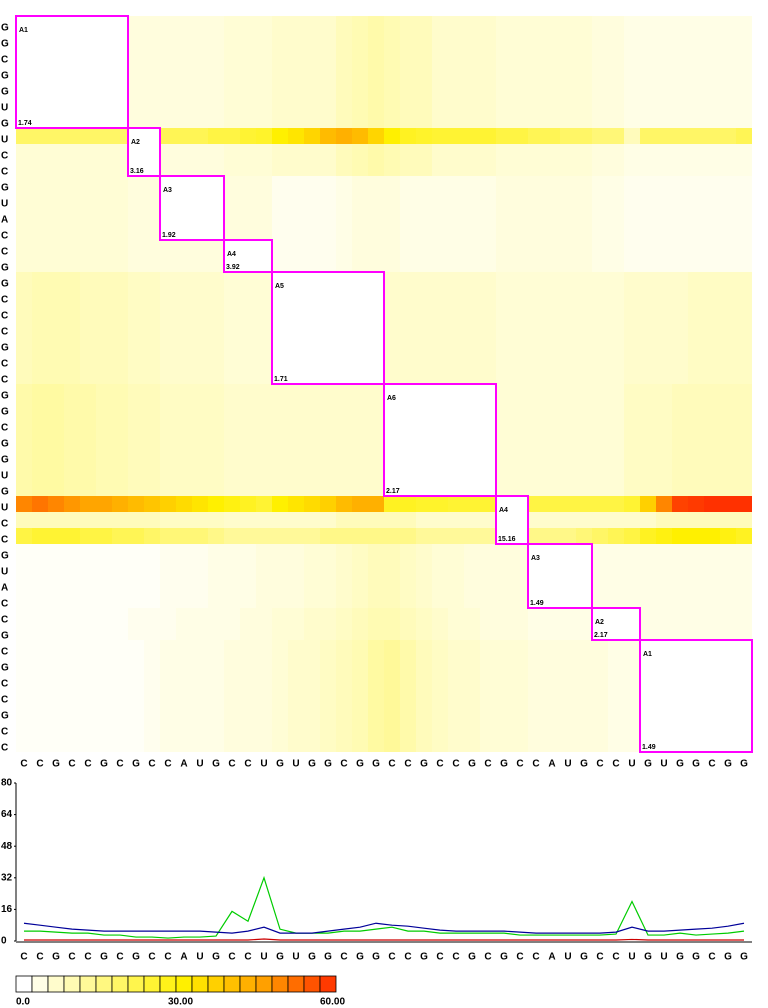 This screenshot has width=768, height=1008. Describe the element at coordinates (680, 957) in the screenshot. I see `x-tick-label: G` at that location.